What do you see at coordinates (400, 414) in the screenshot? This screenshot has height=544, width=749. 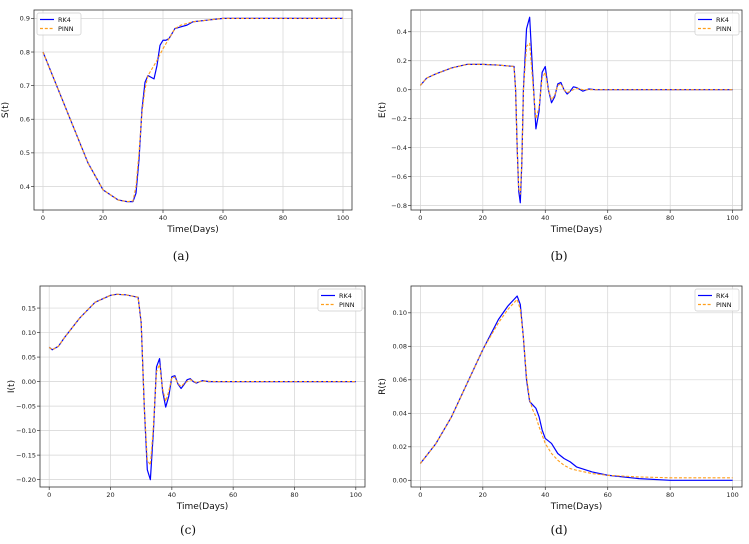 I see `y-tick-label: 0.04` at bounding box center [400, 414].